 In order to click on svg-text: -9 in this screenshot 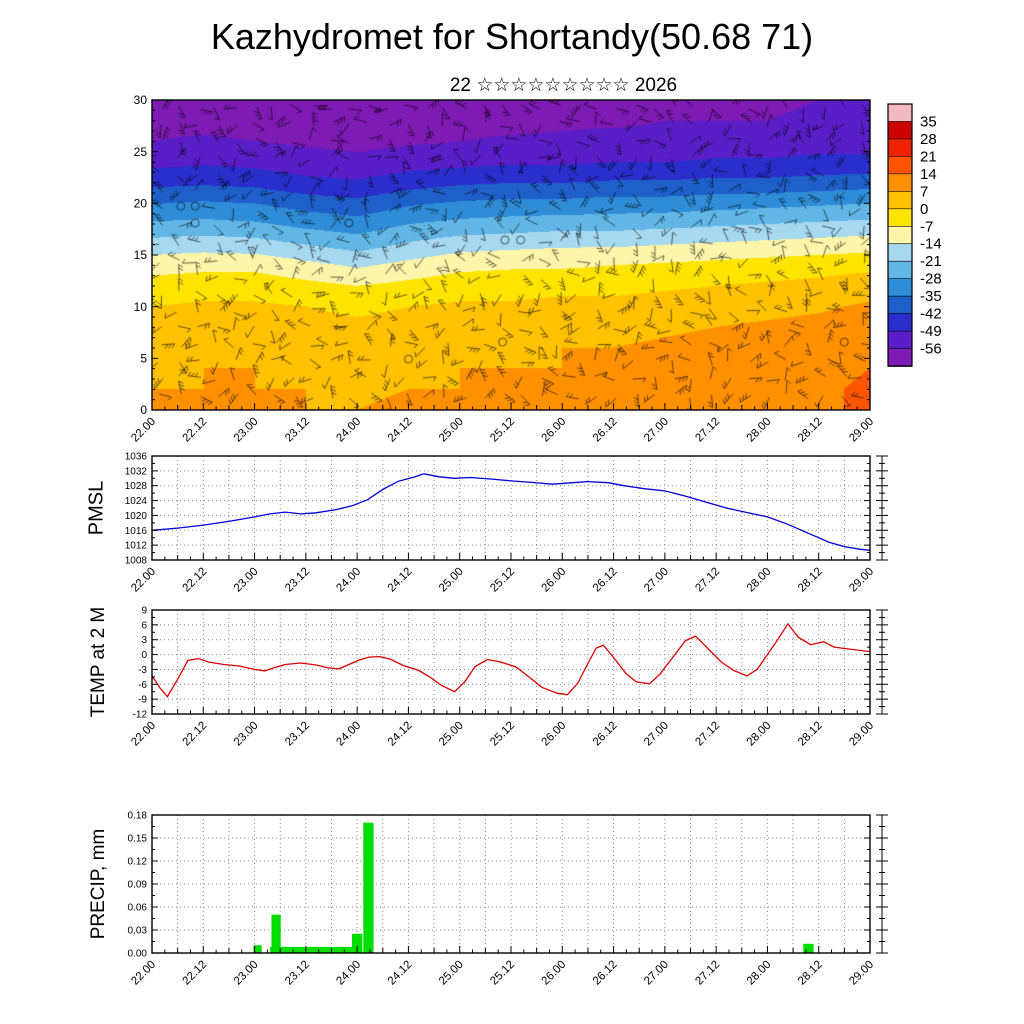, I will do `click(142, 700)`.